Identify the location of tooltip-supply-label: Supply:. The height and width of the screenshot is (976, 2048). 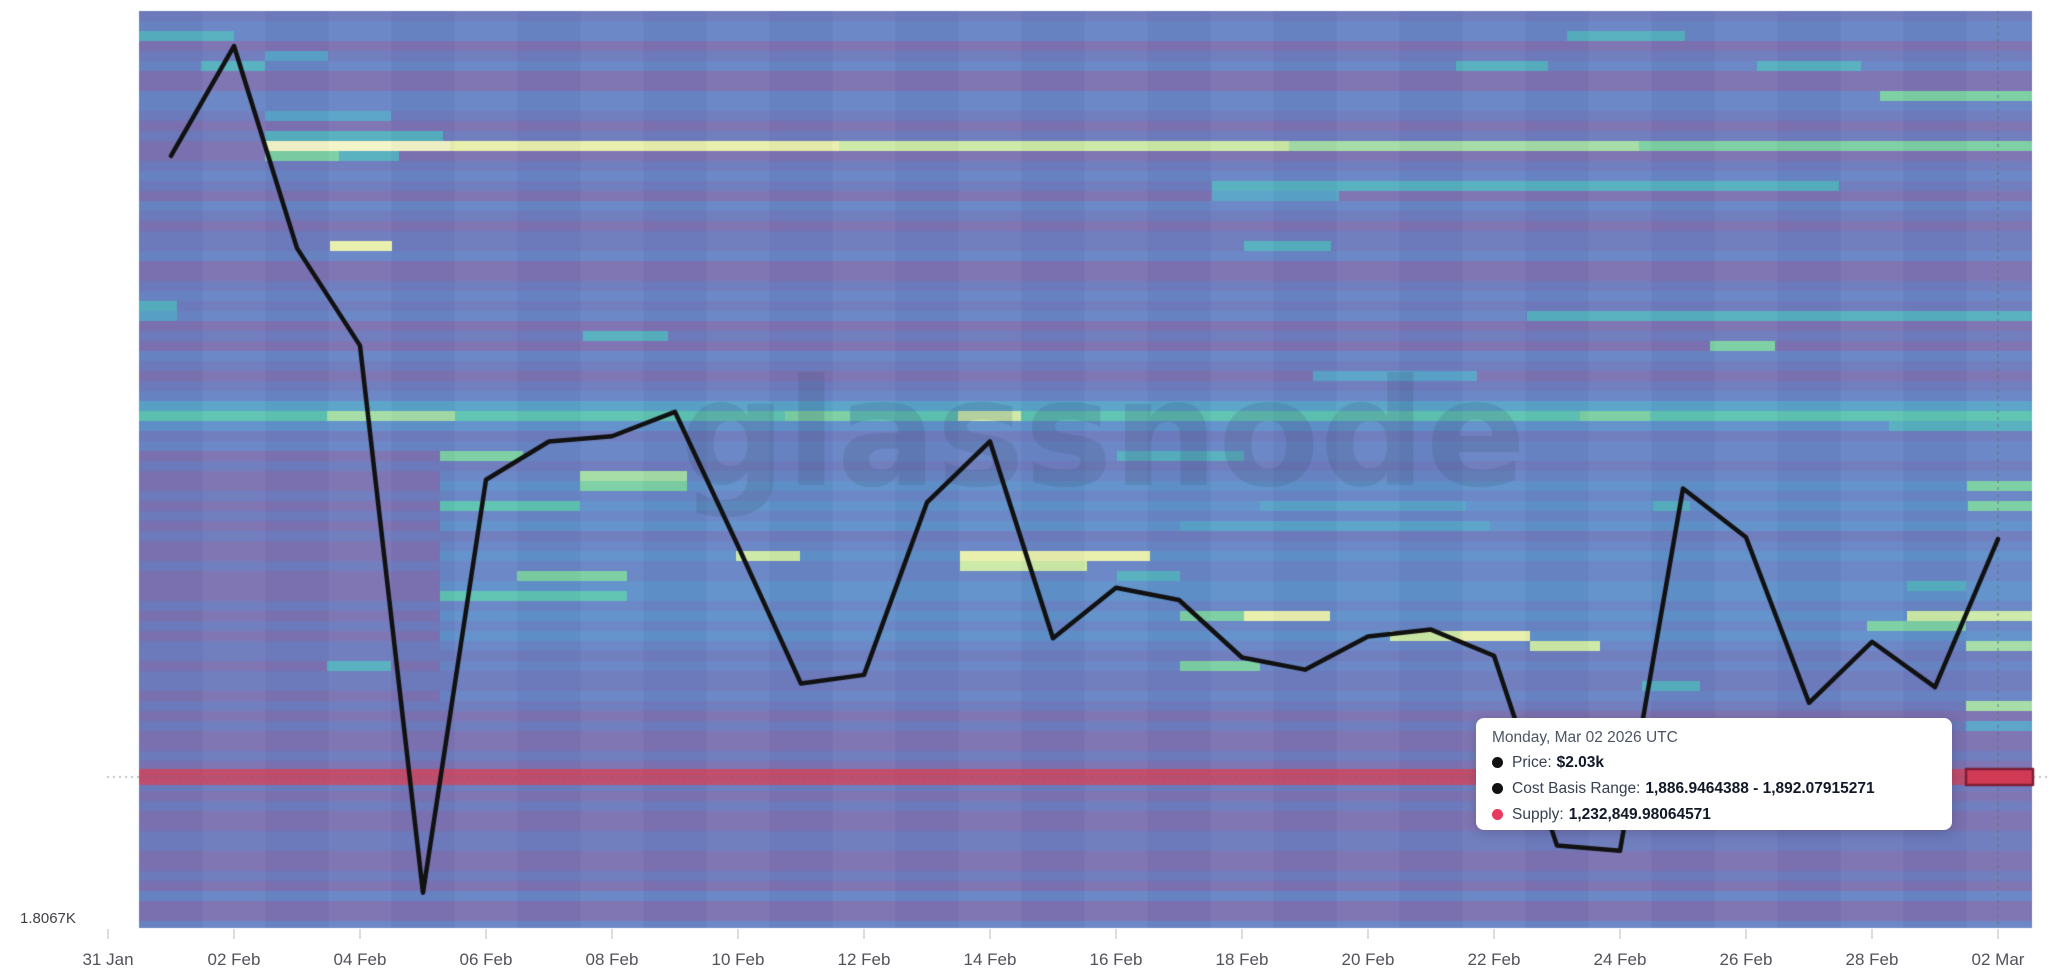
(1538, 814).